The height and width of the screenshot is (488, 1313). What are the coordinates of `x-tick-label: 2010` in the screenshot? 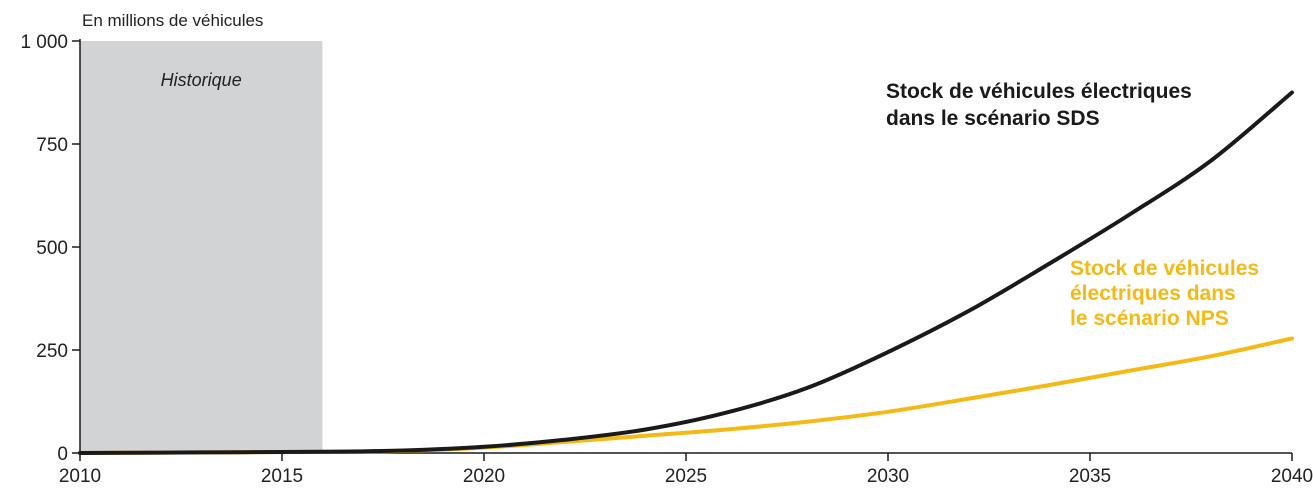 It's located at (80, 476).